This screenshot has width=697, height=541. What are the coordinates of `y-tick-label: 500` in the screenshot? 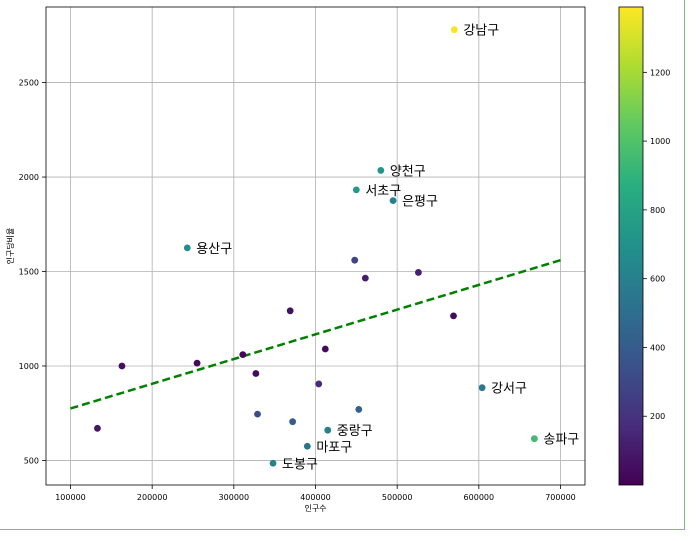 It's located at (31, 460).